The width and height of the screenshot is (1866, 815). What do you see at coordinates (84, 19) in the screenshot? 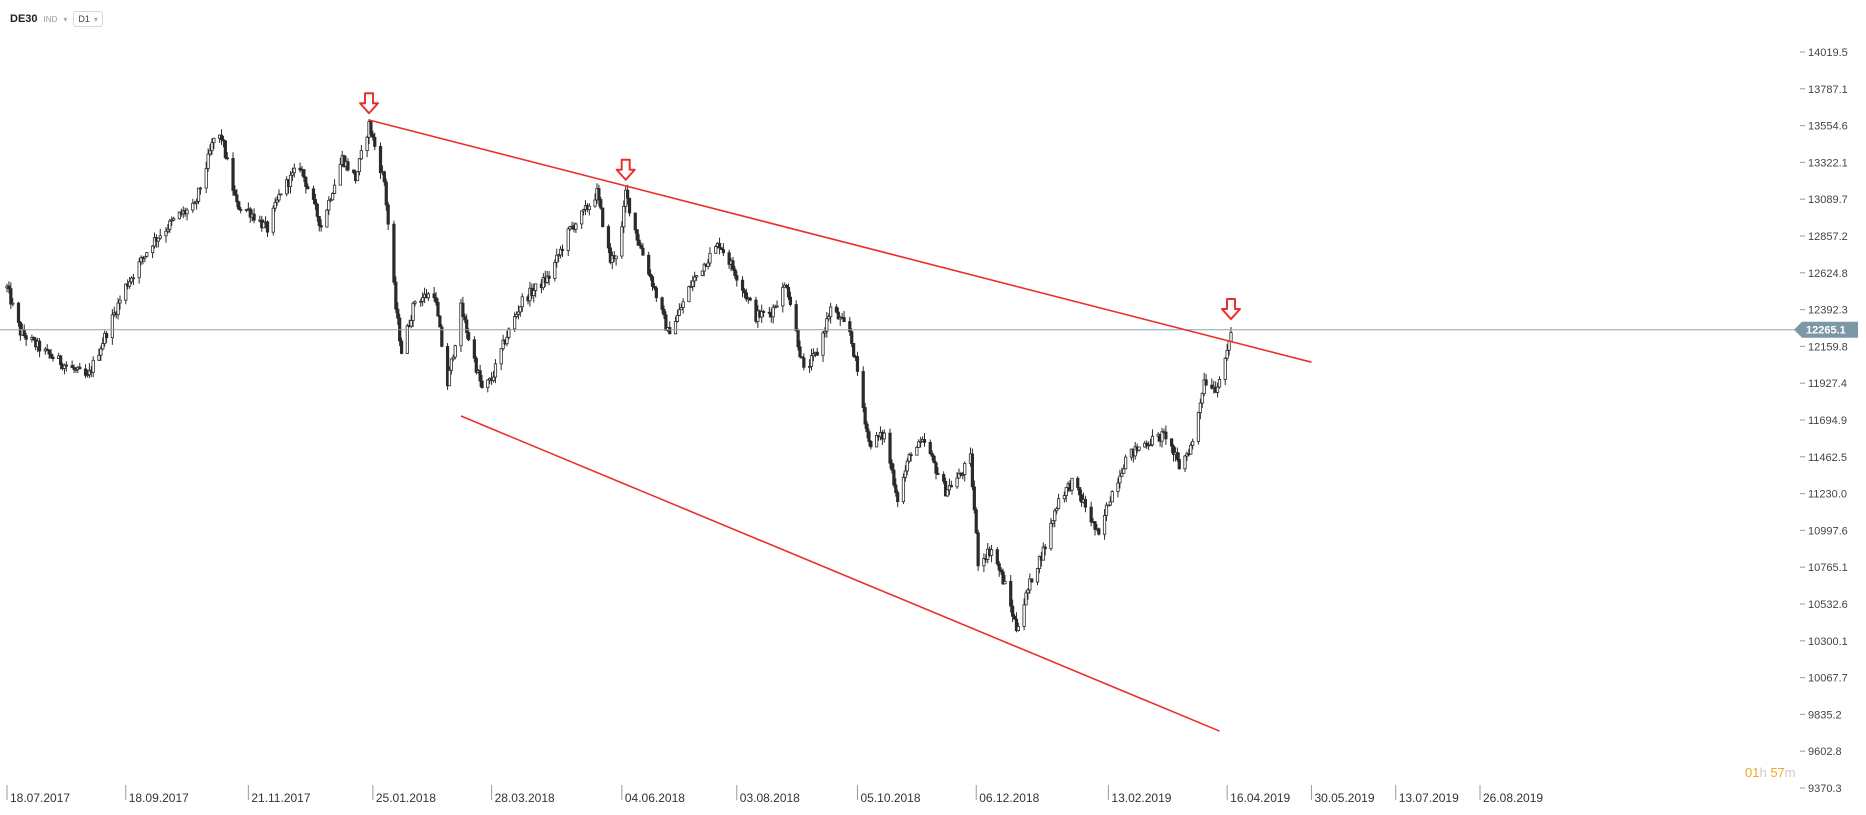
I see `timeframe-value: D1` at bounding box center [84, 19].